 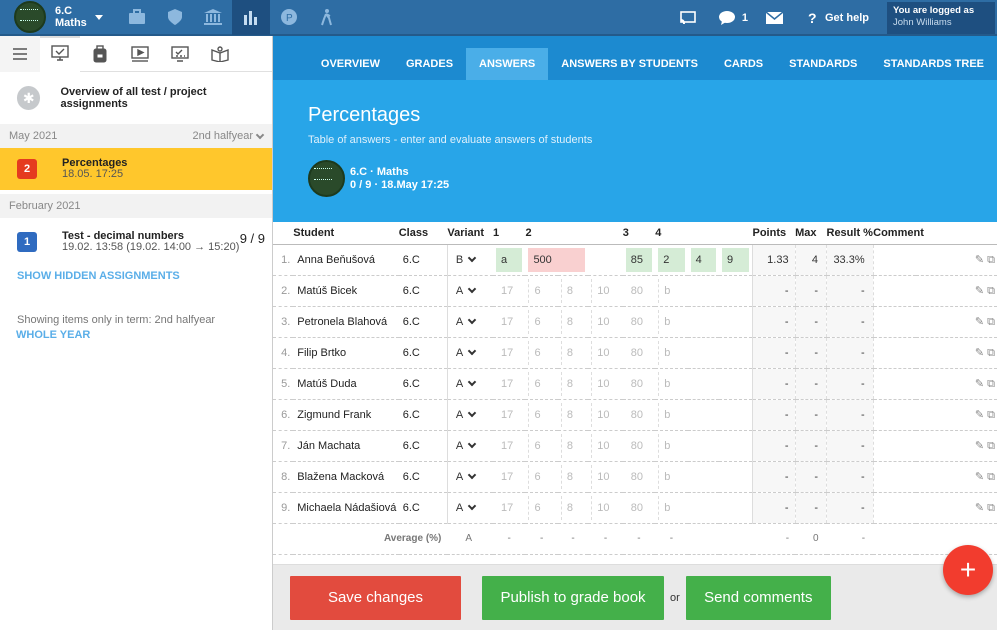 What do you see at coordinates (228, 136) in the screenshot?
I see `term-selector: 2nd halfyear` at bounding box center [228, 136].